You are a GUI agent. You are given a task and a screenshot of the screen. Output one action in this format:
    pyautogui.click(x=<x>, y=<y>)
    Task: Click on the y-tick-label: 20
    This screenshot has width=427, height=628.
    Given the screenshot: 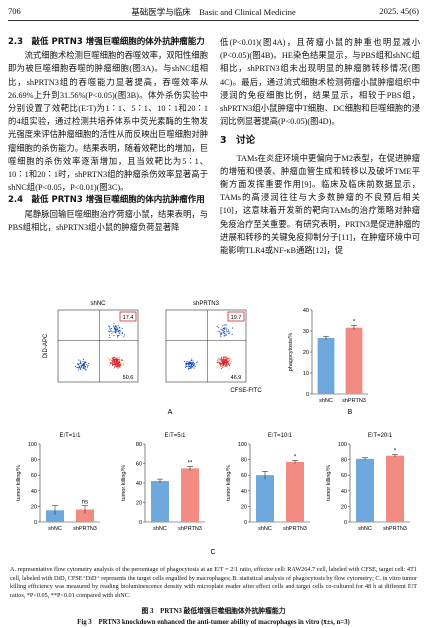 What is the action you would take?
    pyautogui.click(x=344, y=507)
    